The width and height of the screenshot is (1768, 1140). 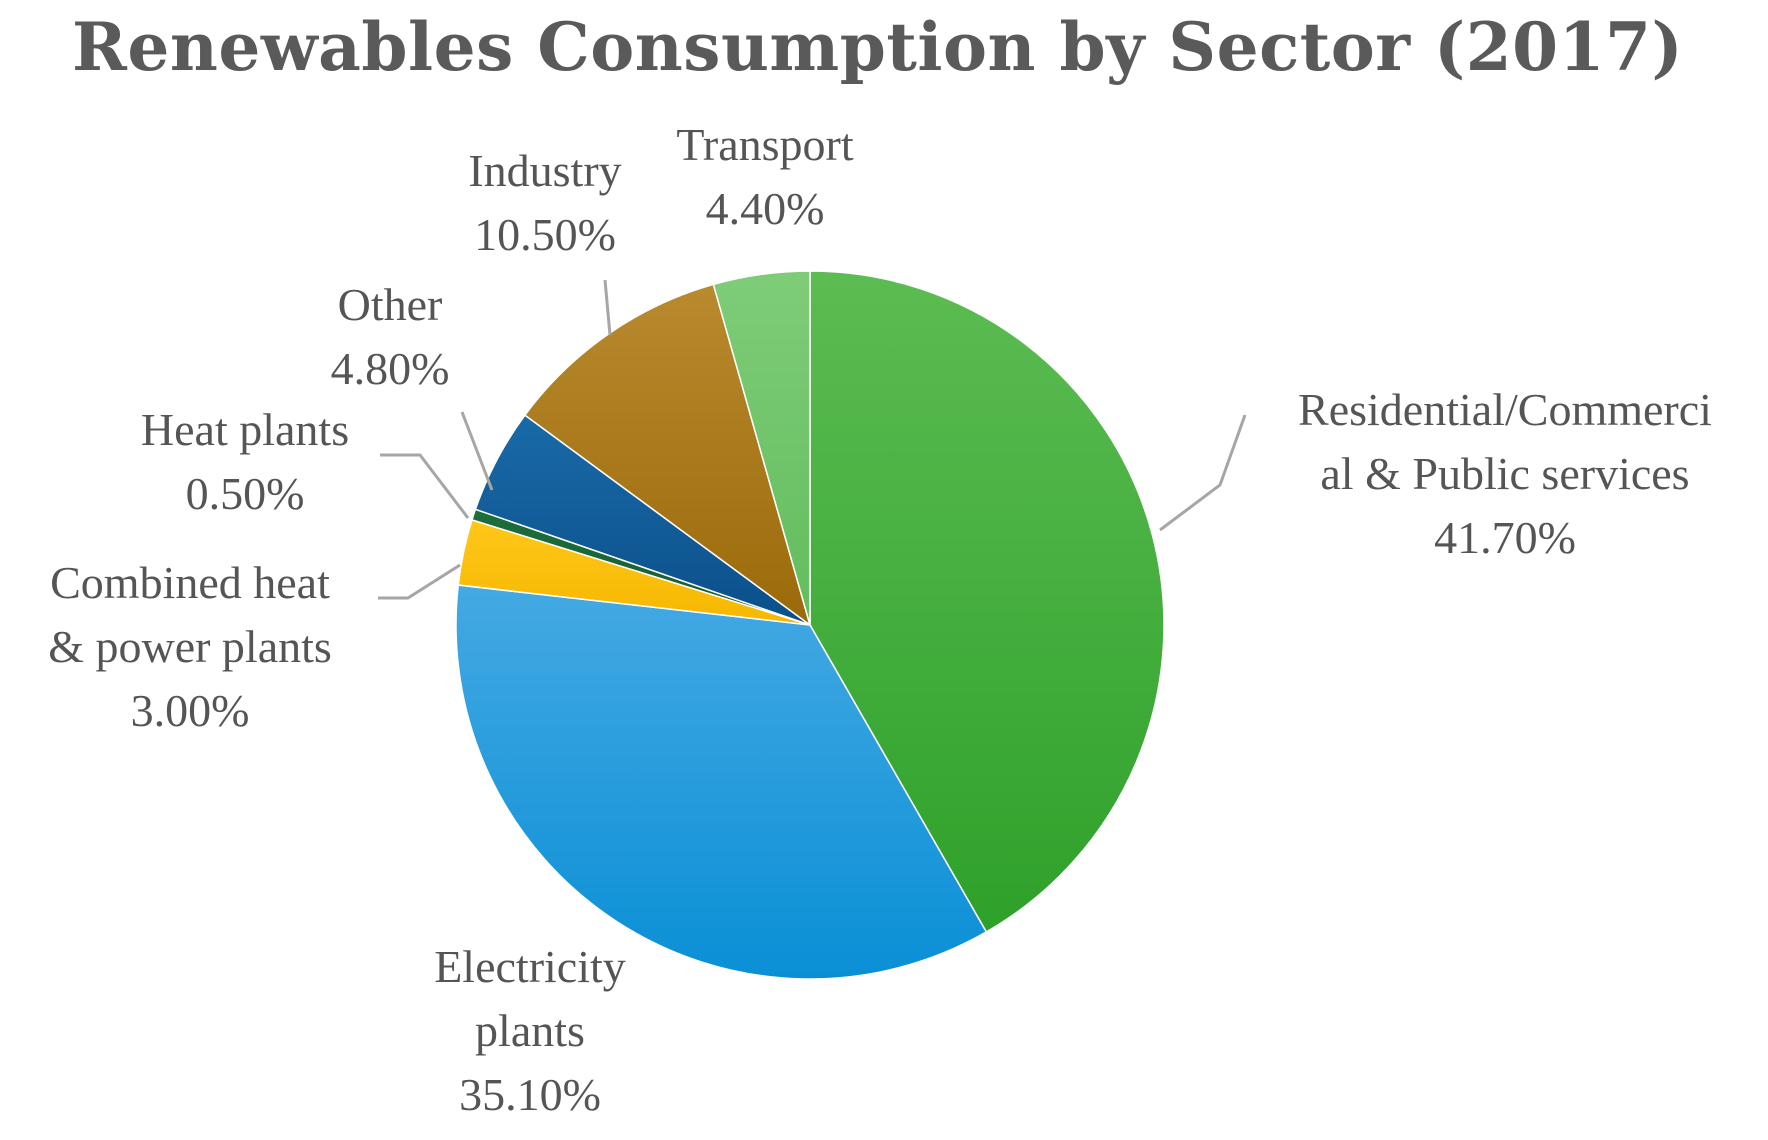 What do you see at coordinates (1505, 537) in the screenshot?
I see `data-label-value: 41.70%` at bounding box center [1505, 537].